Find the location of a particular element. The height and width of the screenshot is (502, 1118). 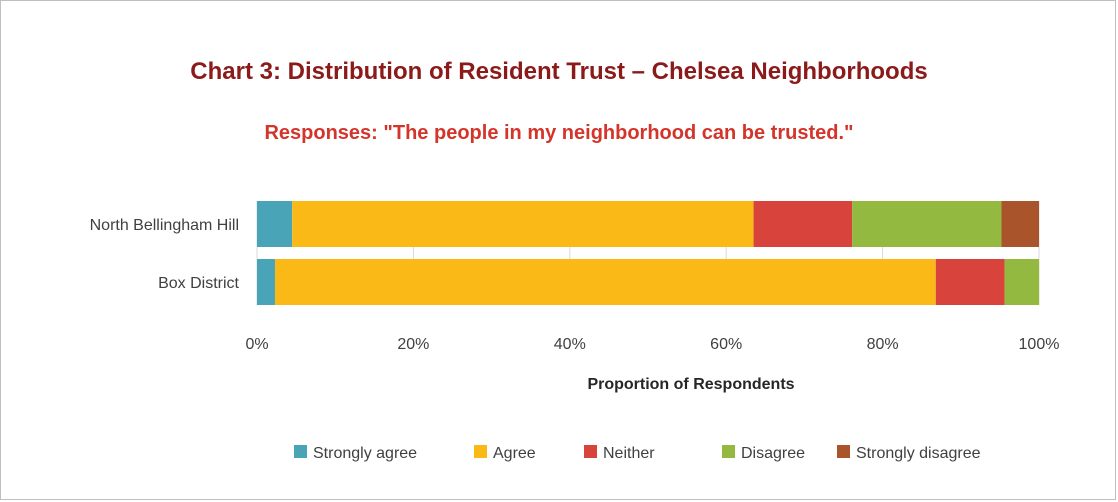

x-tick-label: 20% is located at coordinates (413, 344).